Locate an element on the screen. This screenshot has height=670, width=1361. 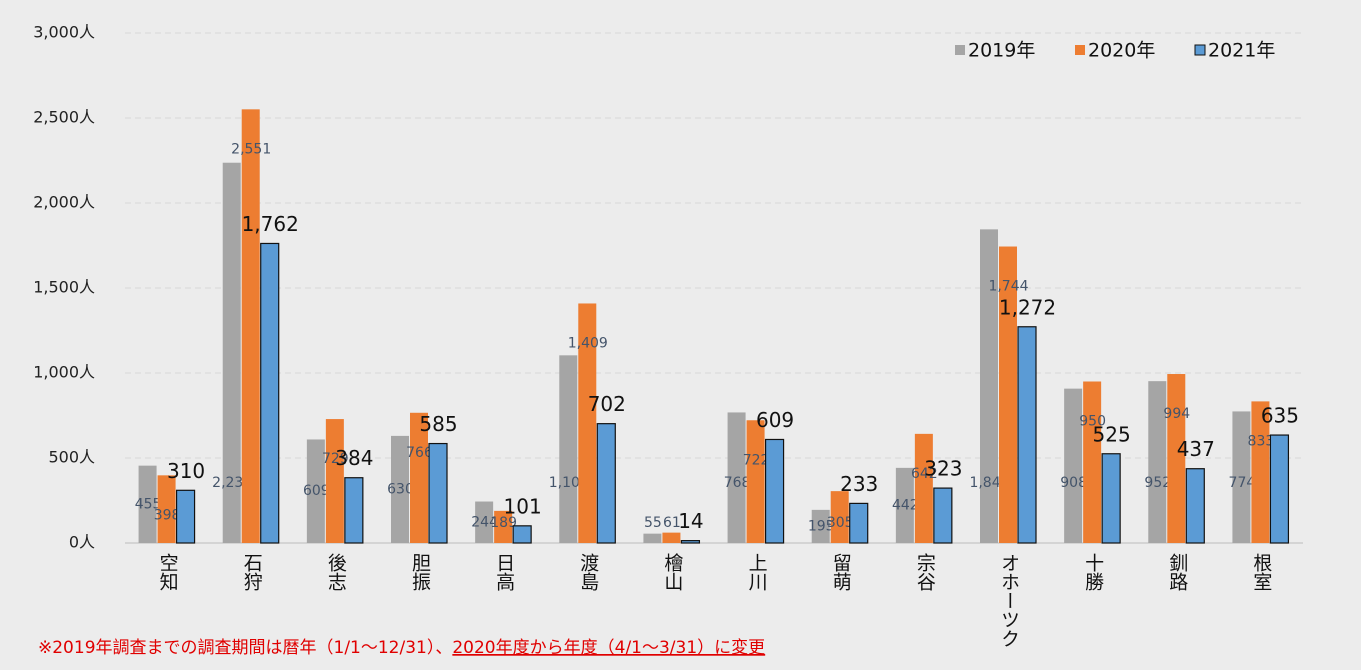
y-tick-label: 1,000人 is located at coordinates (64, 372).